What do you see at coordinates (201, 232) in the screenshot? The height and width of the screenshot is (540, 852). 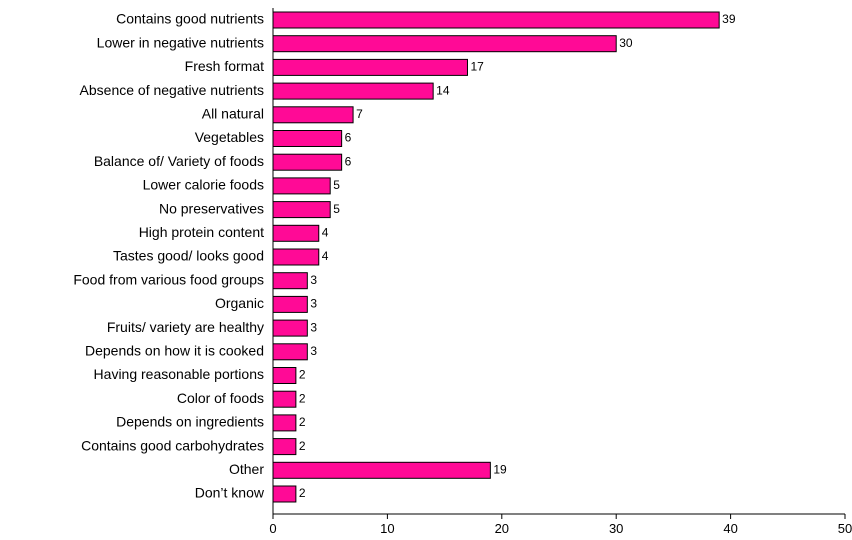 I see `category-label: High protein content` at bounding box center [201, 232].